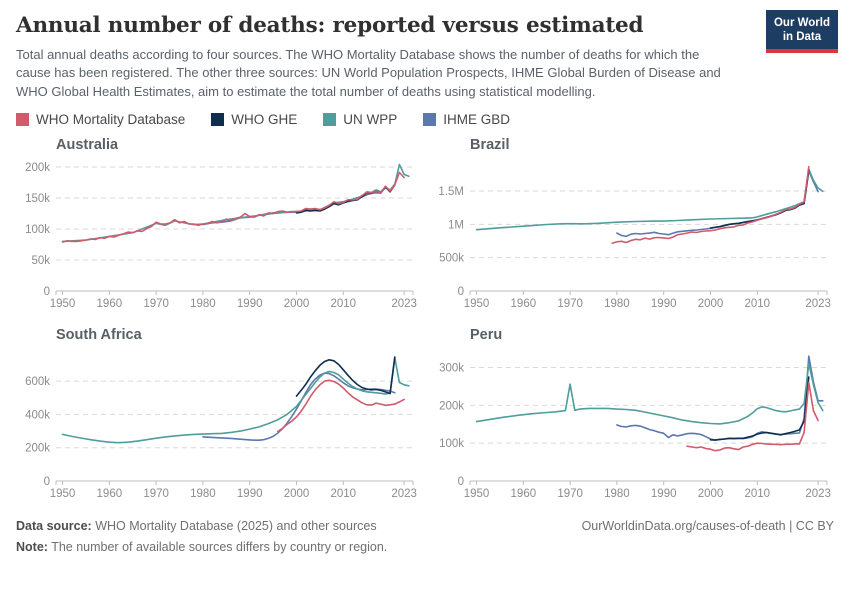 This screenshot has height=600, width=850. I want to click on legend-swatch-who-mortality-database, so click(22, 120).